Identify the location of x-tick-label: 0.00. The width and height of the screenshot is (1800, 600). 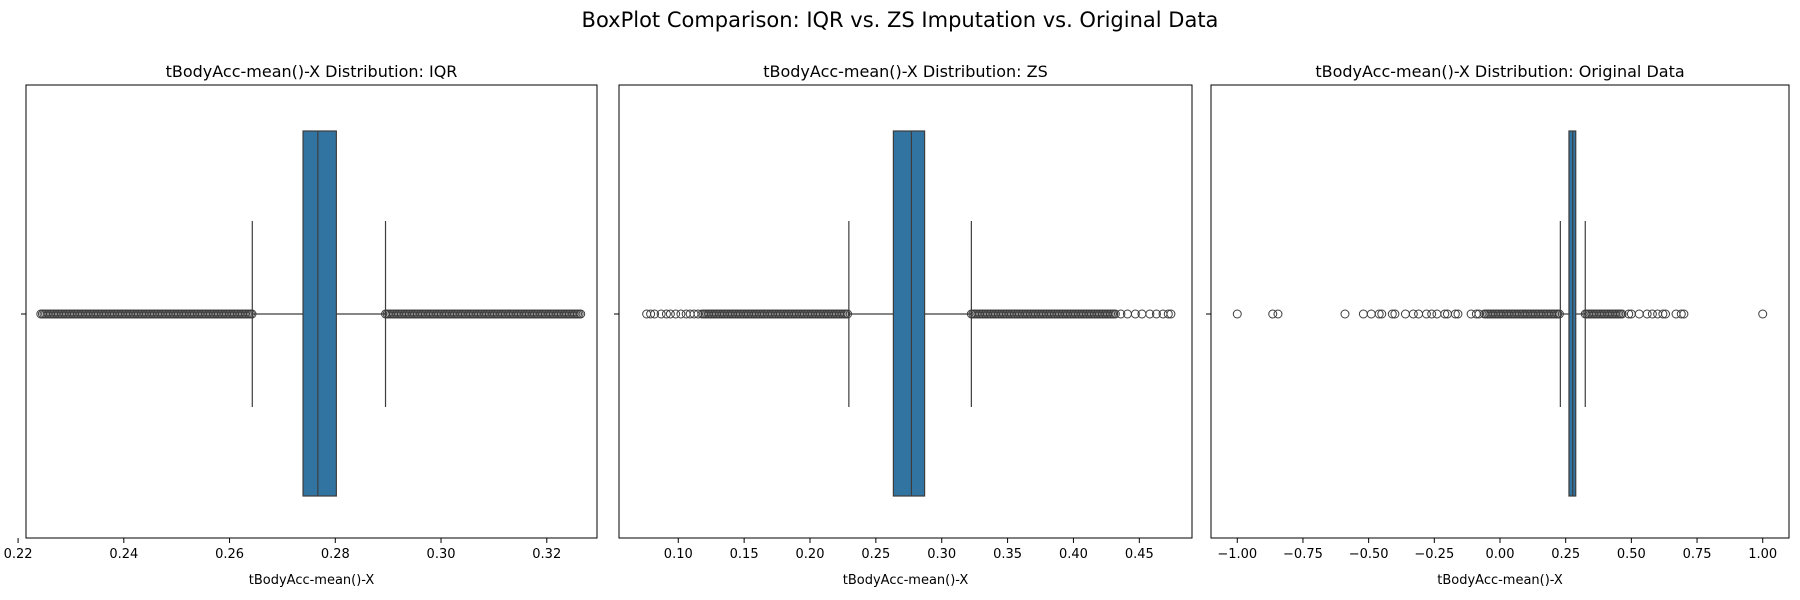
(1500, 554).